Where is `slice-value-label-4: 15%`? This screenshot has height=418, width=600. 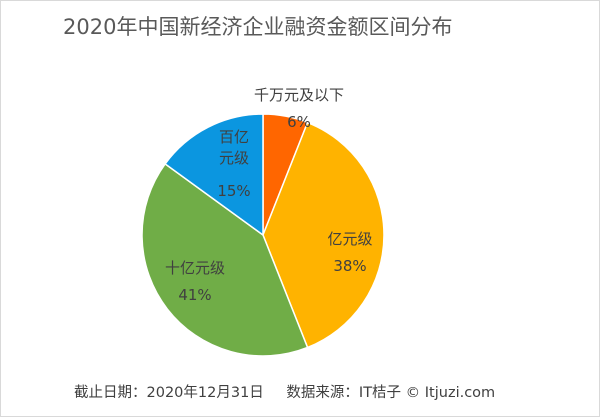 slice-value-label-4: 15% is located at coordinates (233, 191).